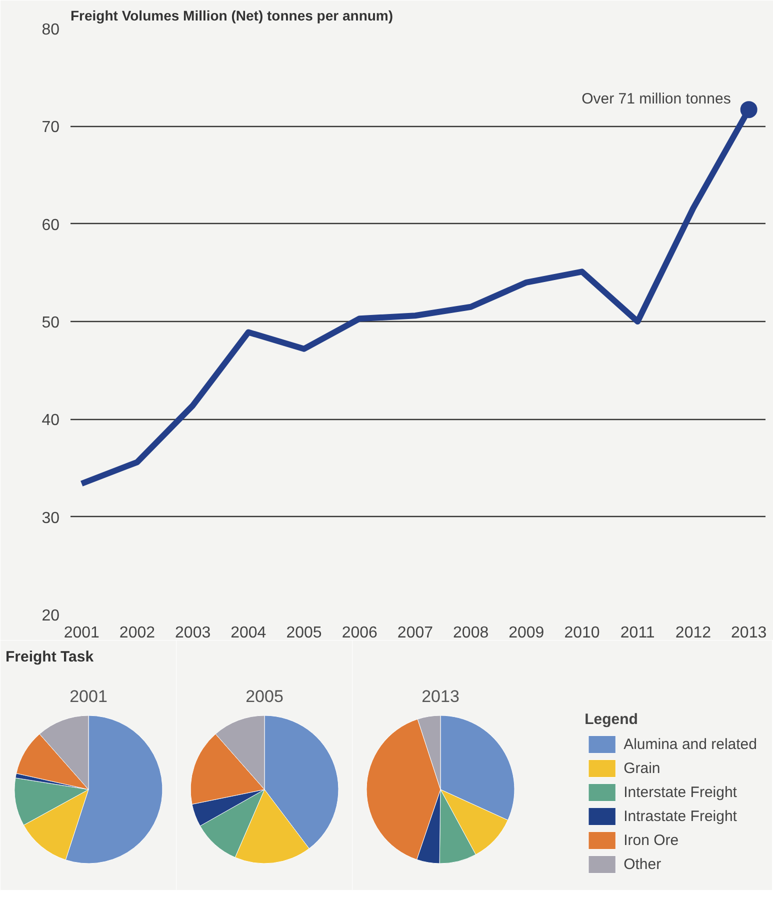  Describe the element at coordinates (693, 633) in the screenshot. I see `x-tick-label: 2012` at that location.